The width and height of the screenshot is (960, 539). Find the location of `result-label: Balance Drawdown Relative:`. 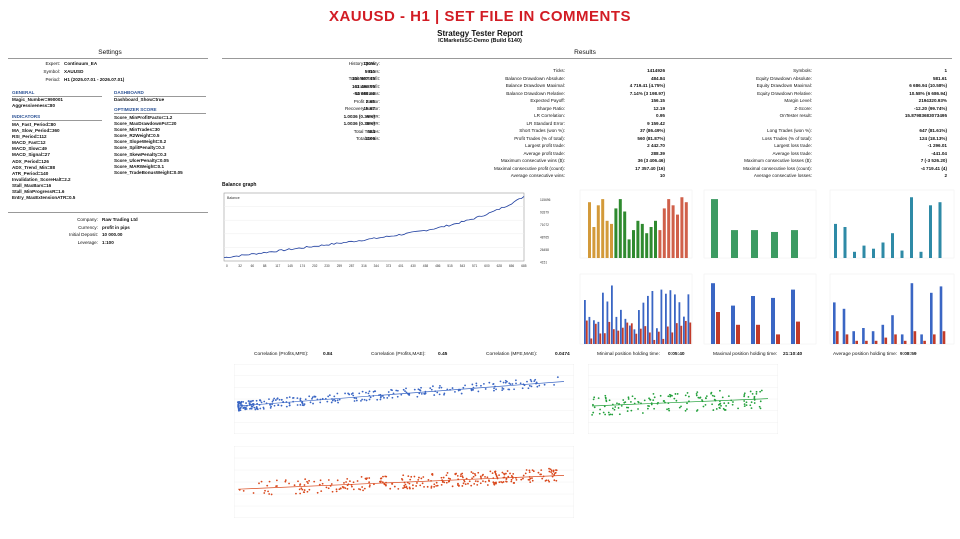

result-label: Balance Drawdown Relative: is located at coordinates (535, 93).